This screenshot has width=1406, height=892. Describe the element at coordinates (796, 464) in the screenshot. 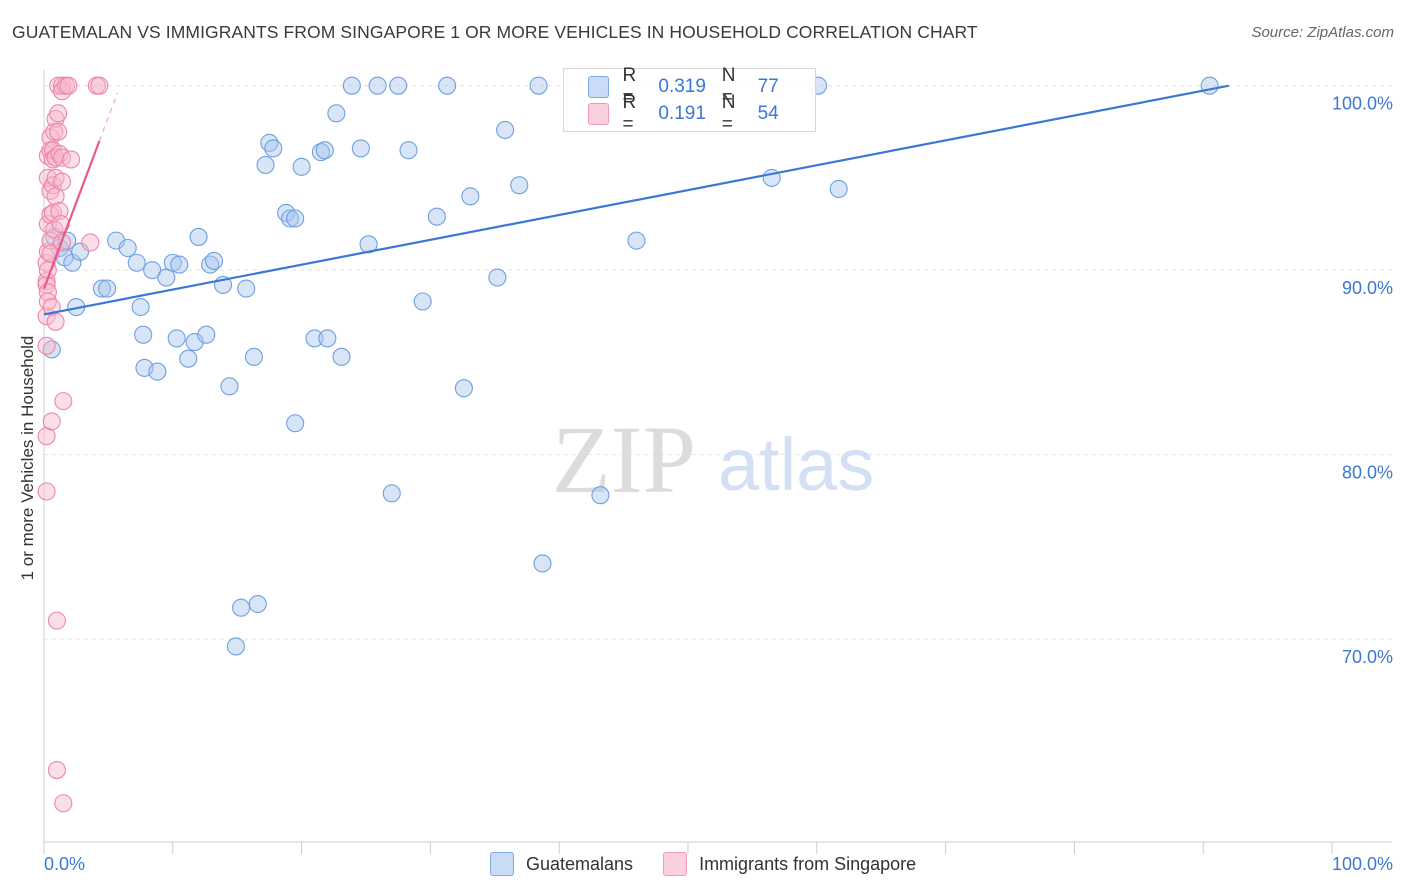

I see `watermark-atlas: atlas` at that location.